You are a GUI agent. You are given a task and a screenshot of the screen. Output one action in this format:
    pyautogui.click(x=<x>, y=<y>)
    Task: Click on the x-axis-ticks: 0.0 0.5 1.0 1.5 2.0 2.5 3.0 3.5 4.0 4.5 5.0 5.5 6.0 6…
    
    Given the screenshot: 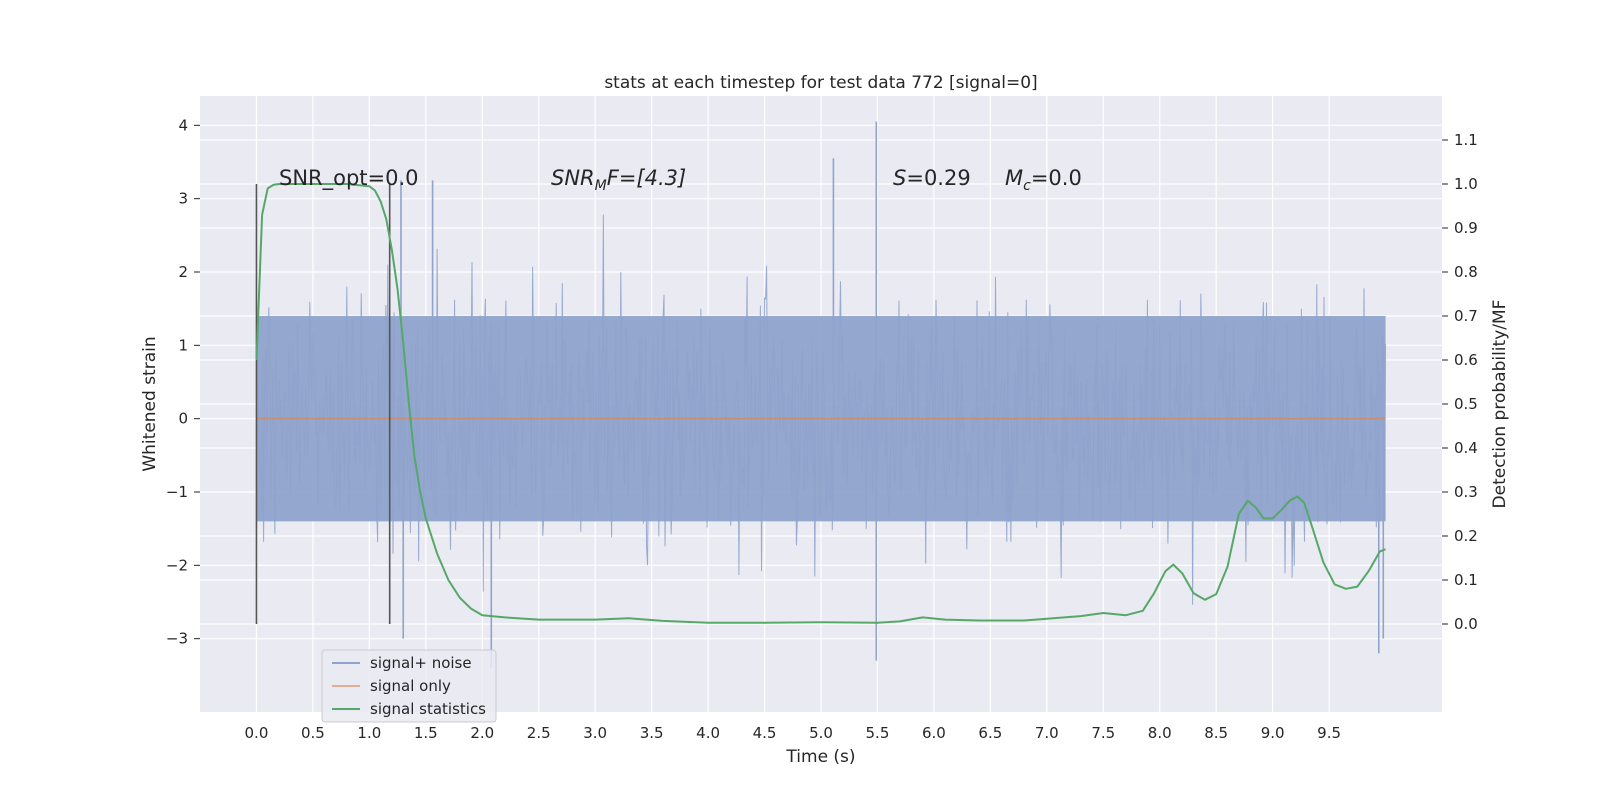 What is the action you would take?
    pyautogui.click(x=793, y=733)
    